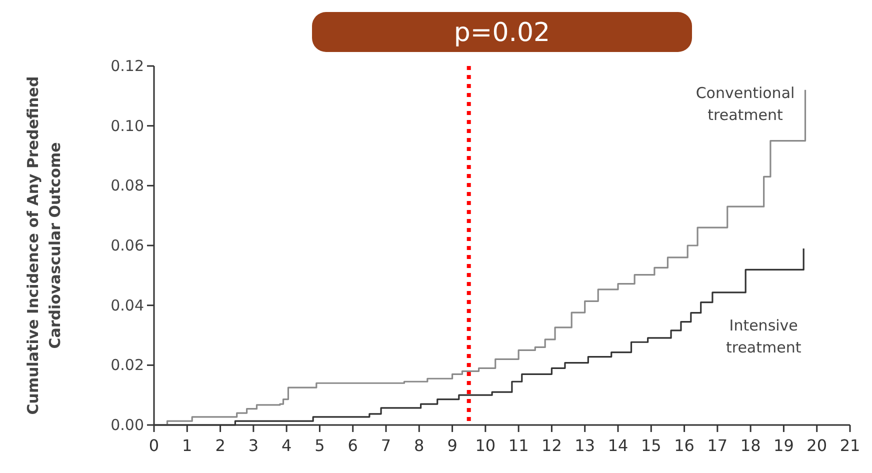  I want to click on x-tick-label: 17, so click(717, 445).